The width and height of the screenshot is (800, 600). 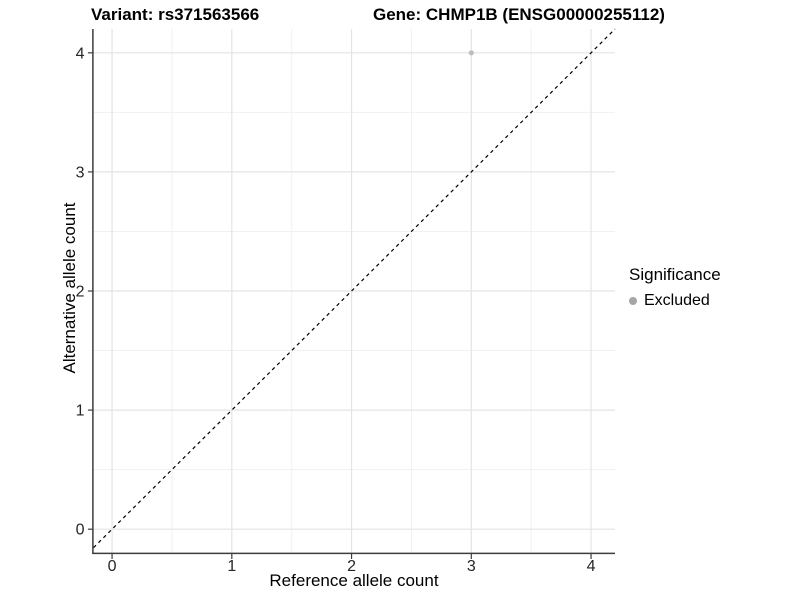 I want to click on y-tick-label: 1, so click(x=80, y=411).